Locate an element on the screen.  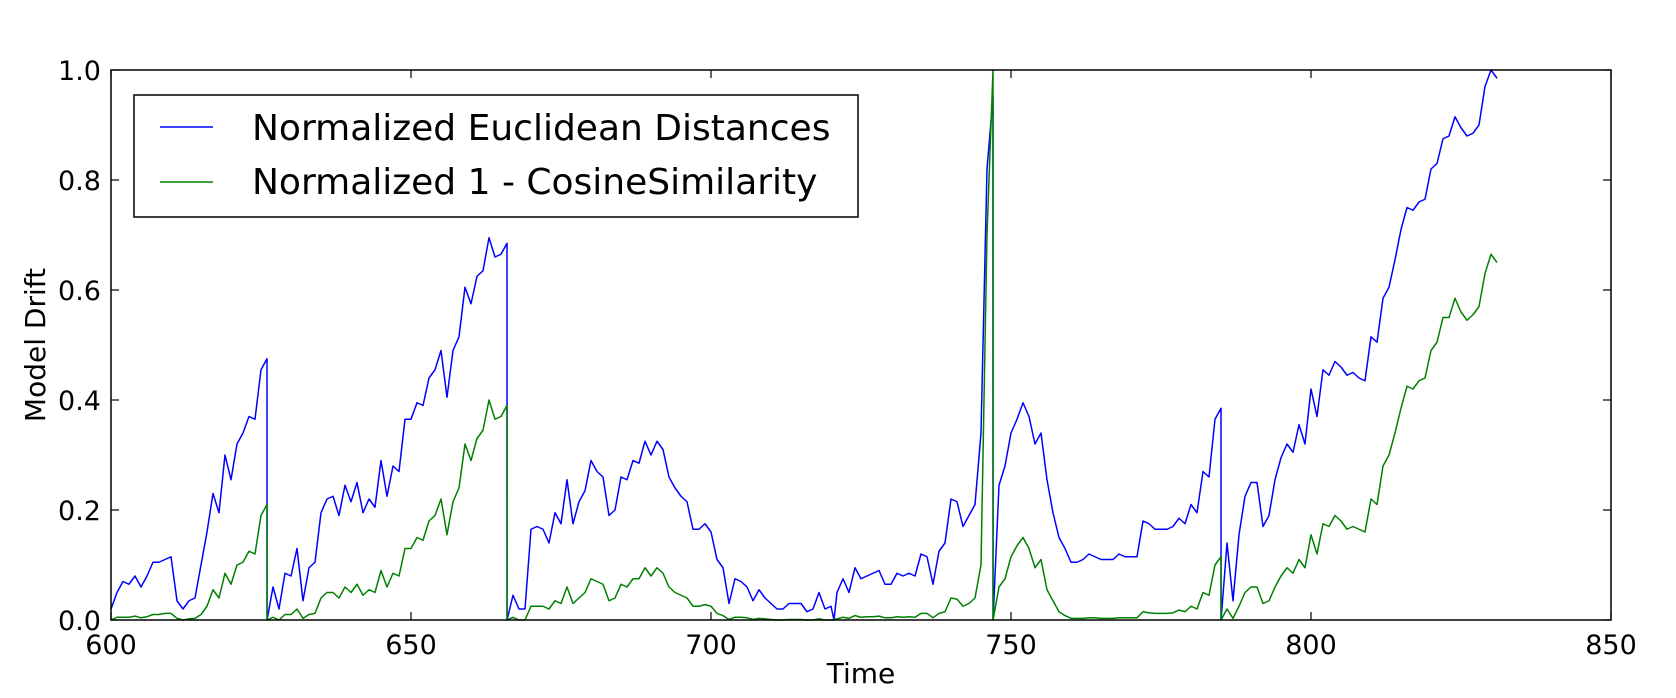
x-tick-label: 750 is located at coordinates (1011, 645).